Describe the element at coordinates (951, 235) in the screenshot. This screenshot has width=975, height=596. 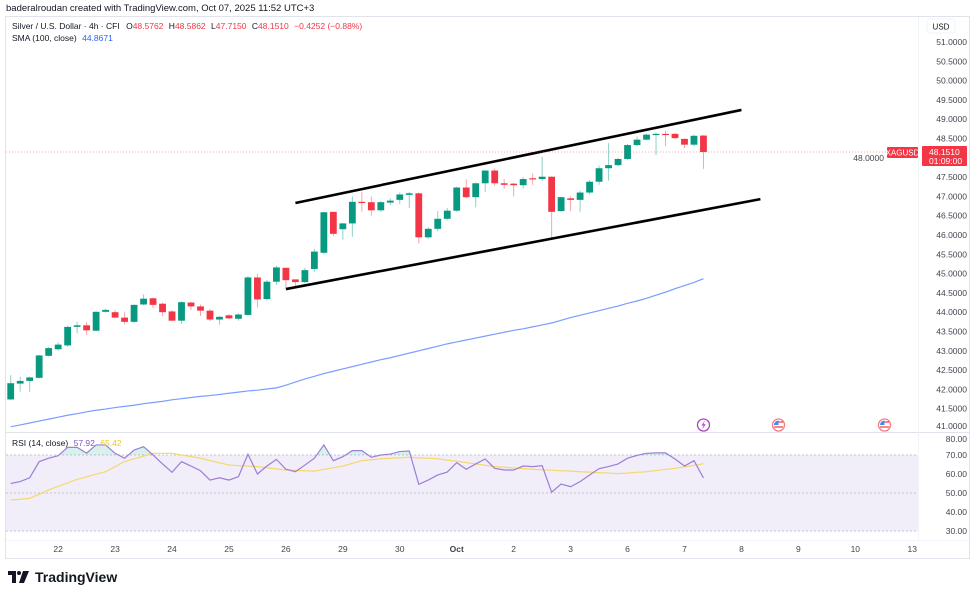
I see `price-tick: 46.0000` at that location.